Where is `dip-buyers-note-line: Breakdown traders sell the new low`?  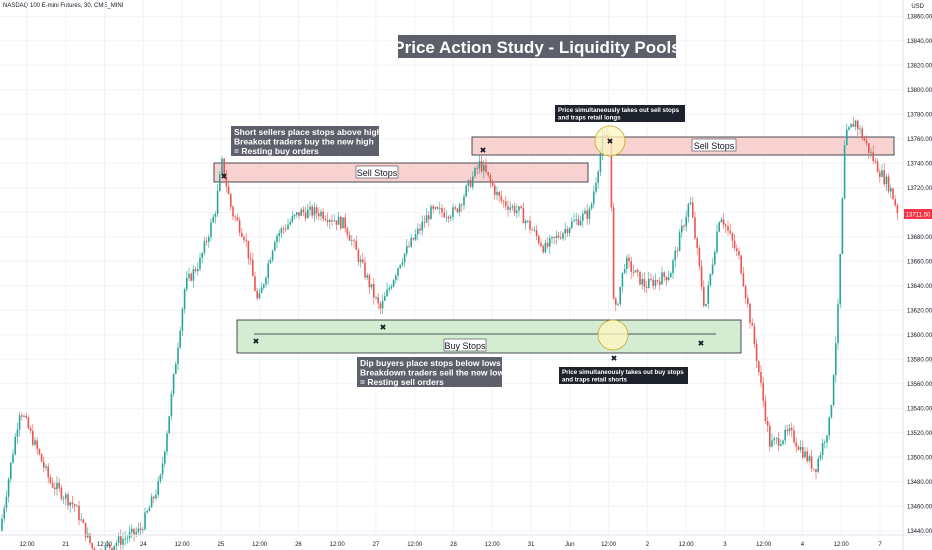 dip-buyers-note-line: Breakdown traders sell the new low is located at coordinates (432, 373).